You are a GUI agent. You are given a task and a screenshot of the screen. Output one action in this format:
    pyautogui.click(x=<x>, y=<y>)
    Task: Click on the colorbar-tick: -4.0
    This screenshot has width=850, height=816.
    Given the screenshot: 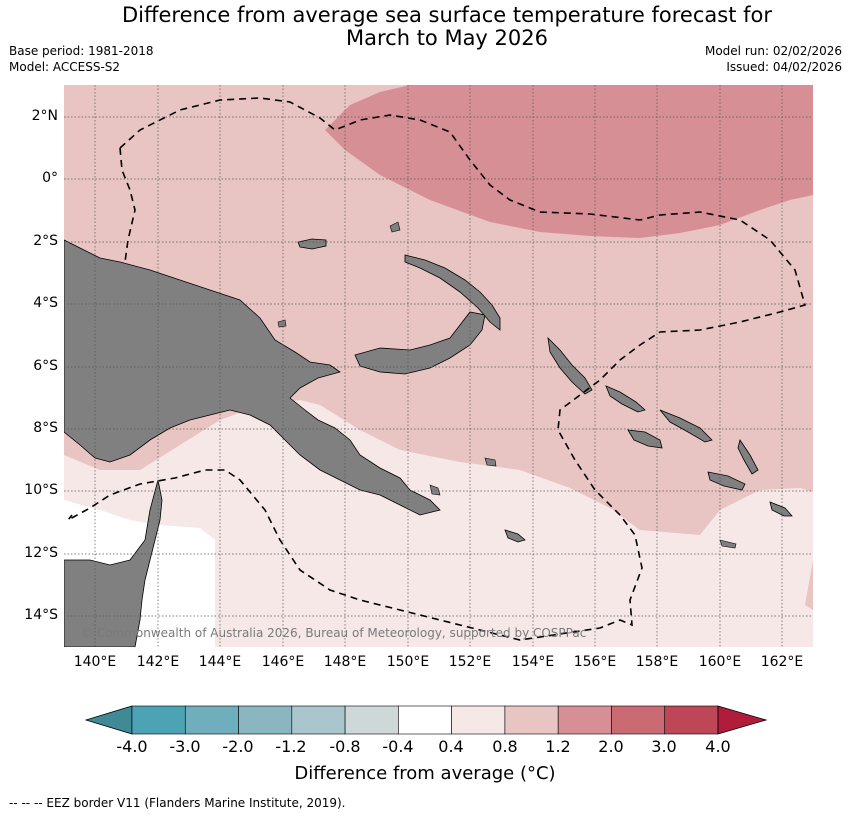 What is the action you would take?
    pyautogui.click(x=132, y=746)
    